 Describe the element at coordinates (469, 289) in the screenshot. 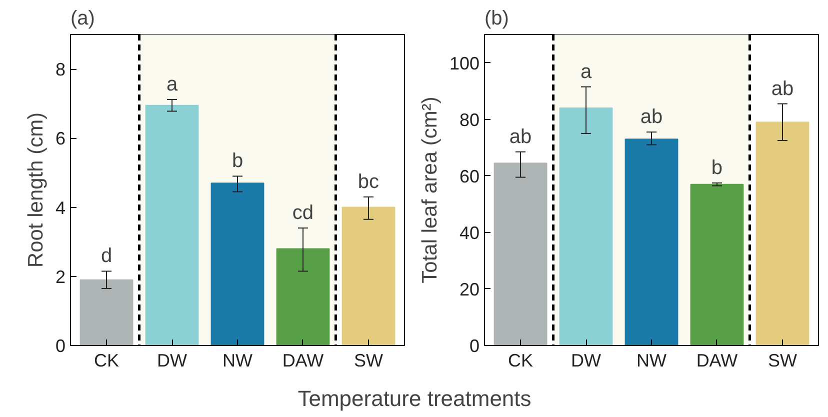

I see `y-tick-label: 20` at that location.